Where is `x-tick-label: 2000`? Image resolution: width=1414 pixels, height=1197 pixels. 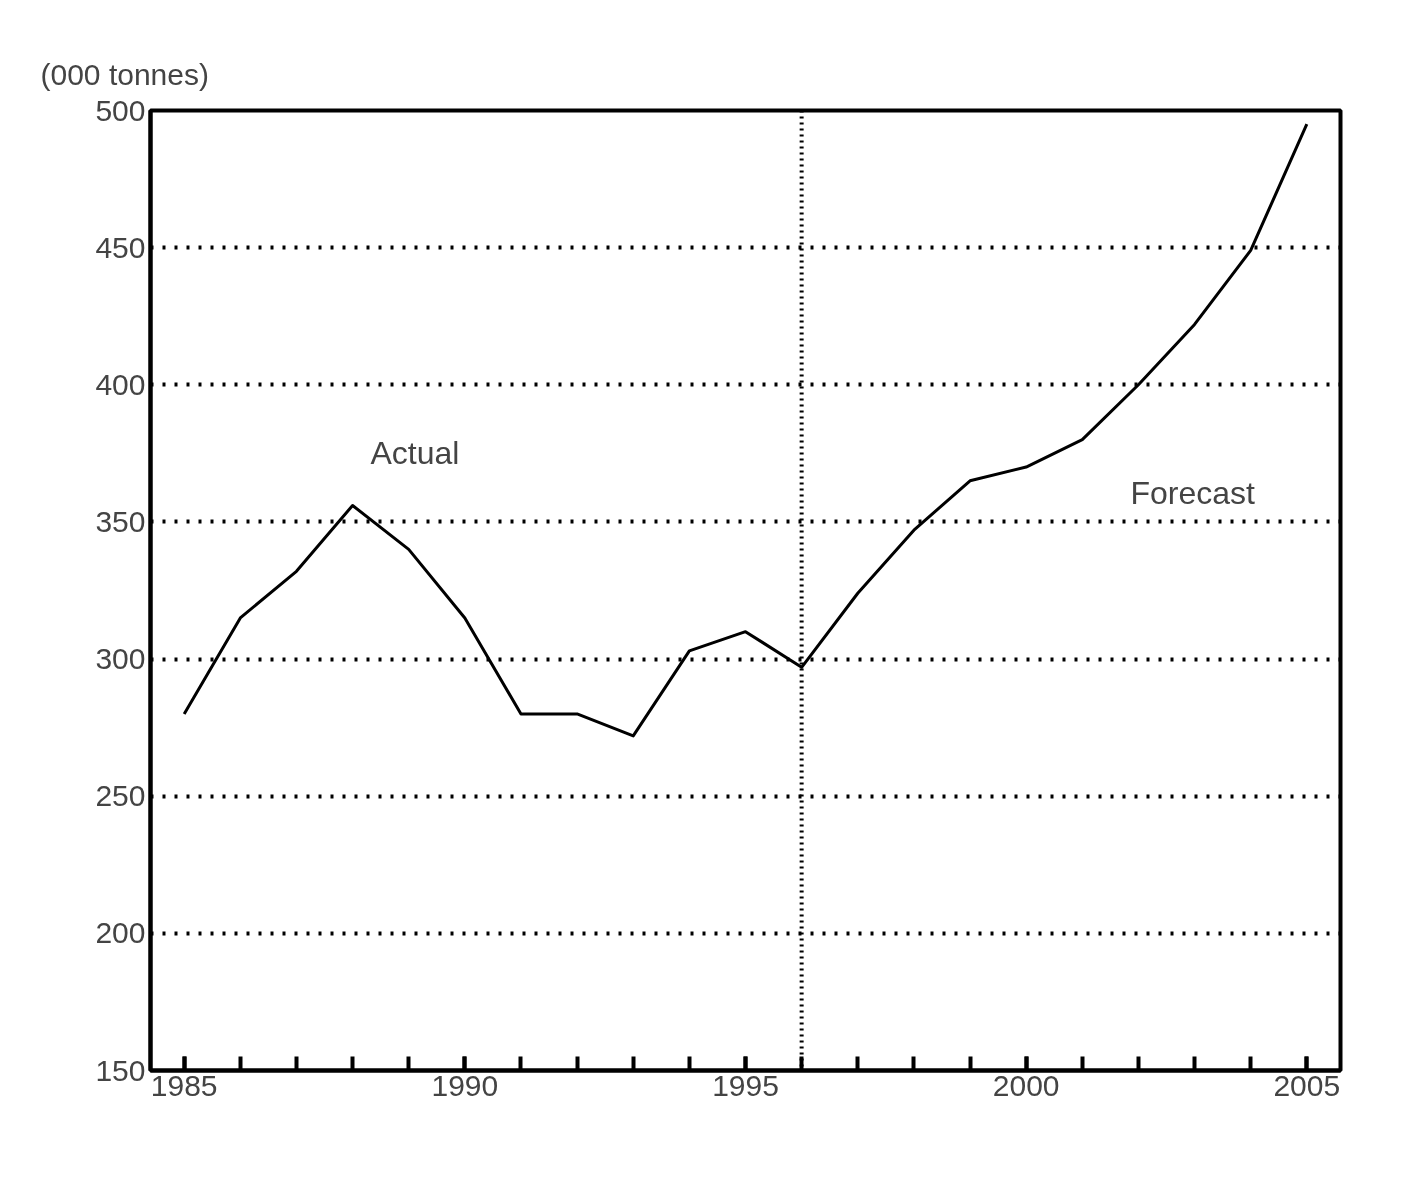
x-tick-label: 2000 is located at coordinates (1026, 1085).